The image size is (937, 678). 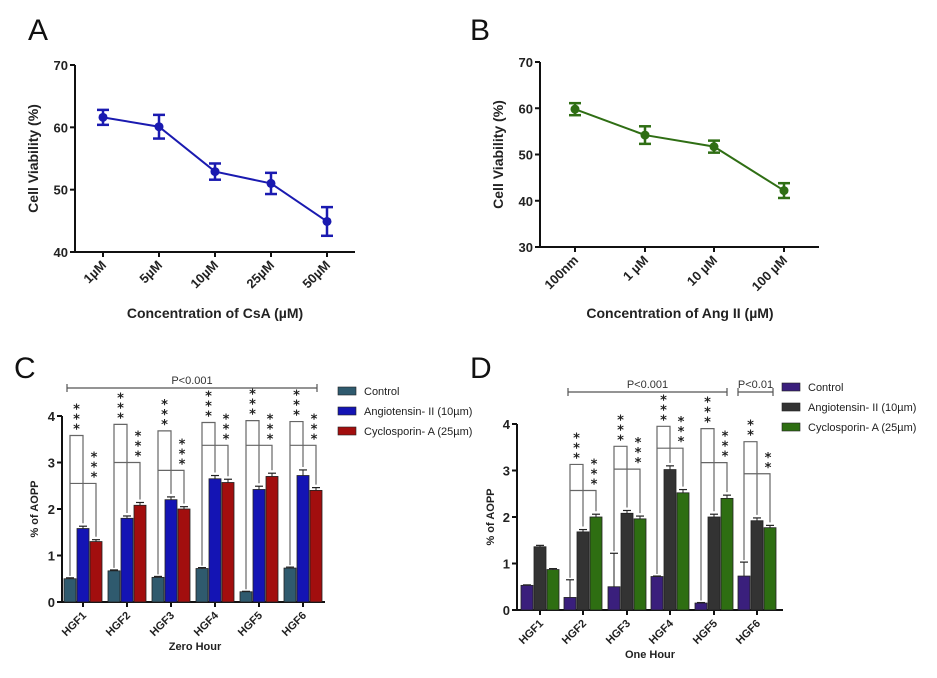 What do you see at coordinates (150, 272) in the screenshot?
I see `x-tick-label: 5µM` at bounding box center [150, 272].